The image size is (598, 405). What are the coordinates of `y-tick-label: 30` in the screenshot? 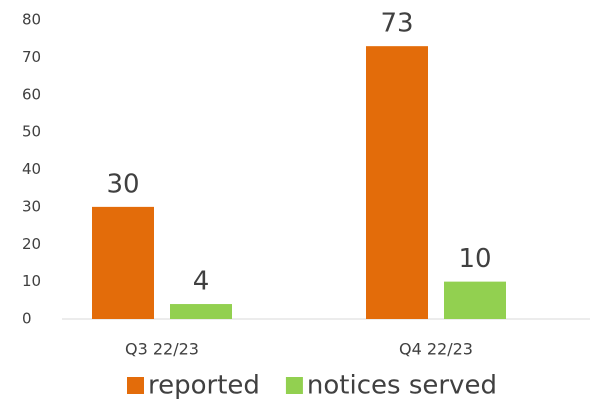 It's located at (31, 206).